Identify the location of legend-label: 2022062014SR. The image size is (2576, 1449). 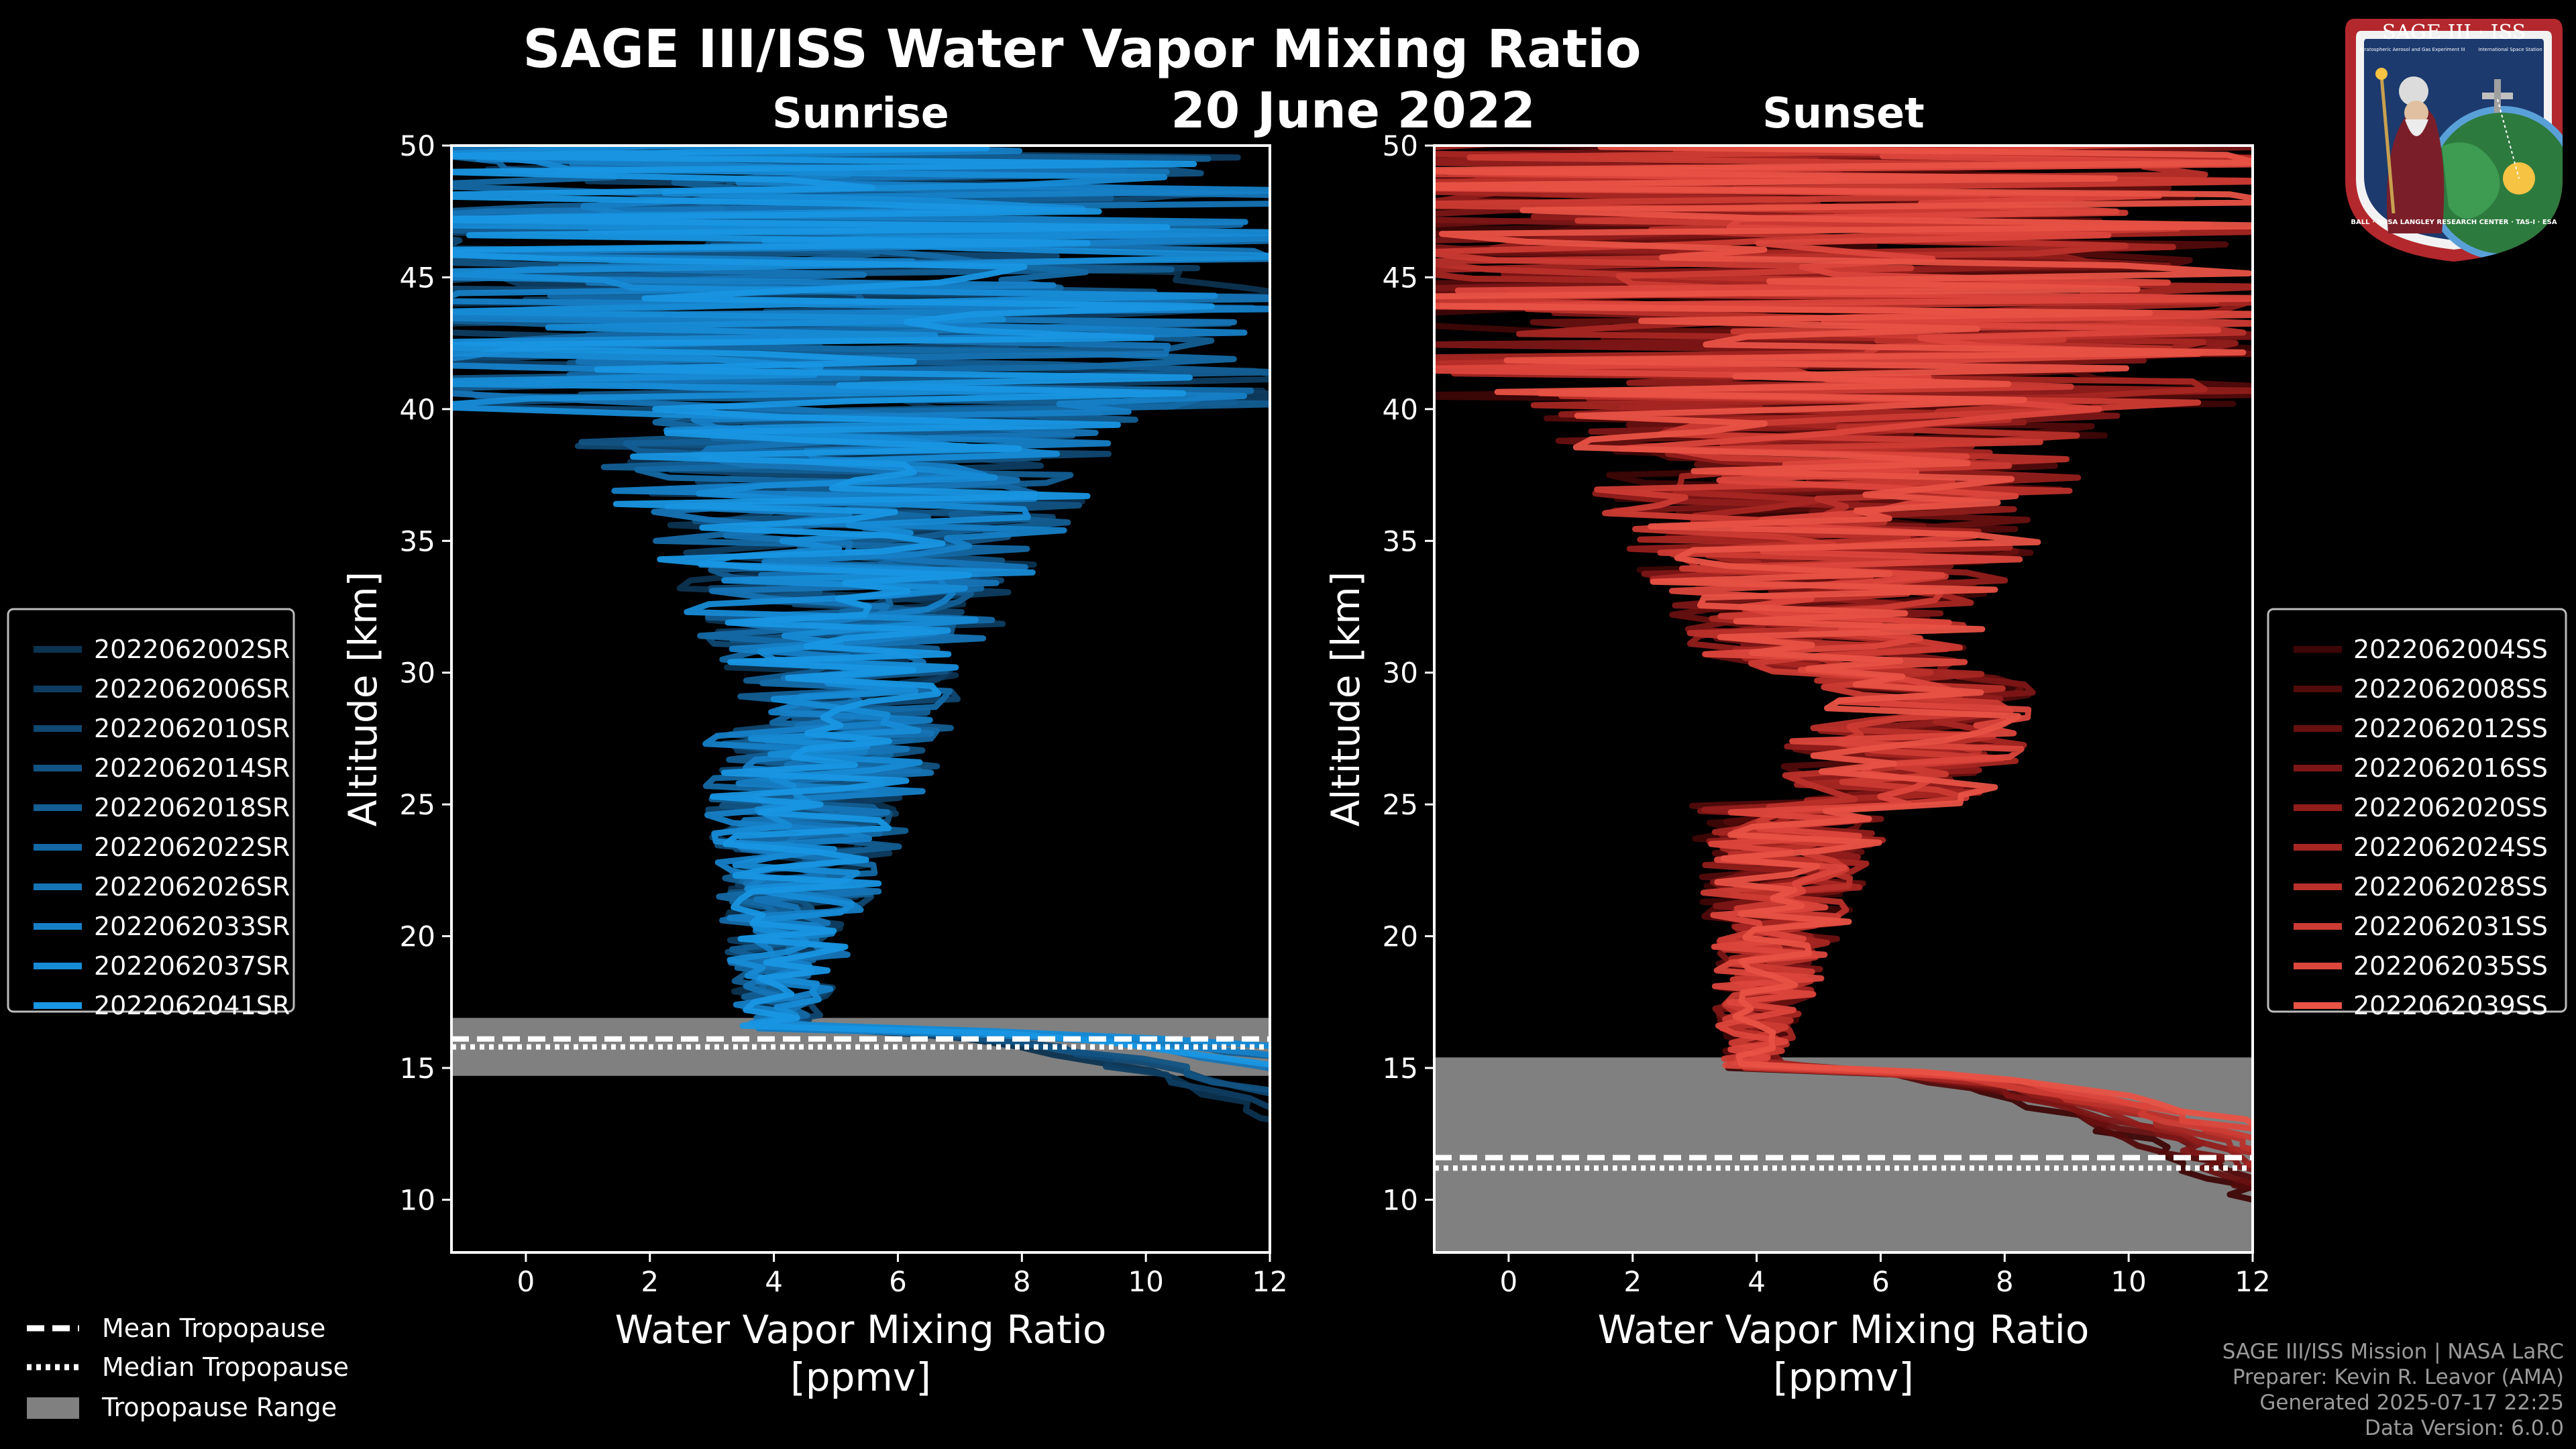
(192, 768).